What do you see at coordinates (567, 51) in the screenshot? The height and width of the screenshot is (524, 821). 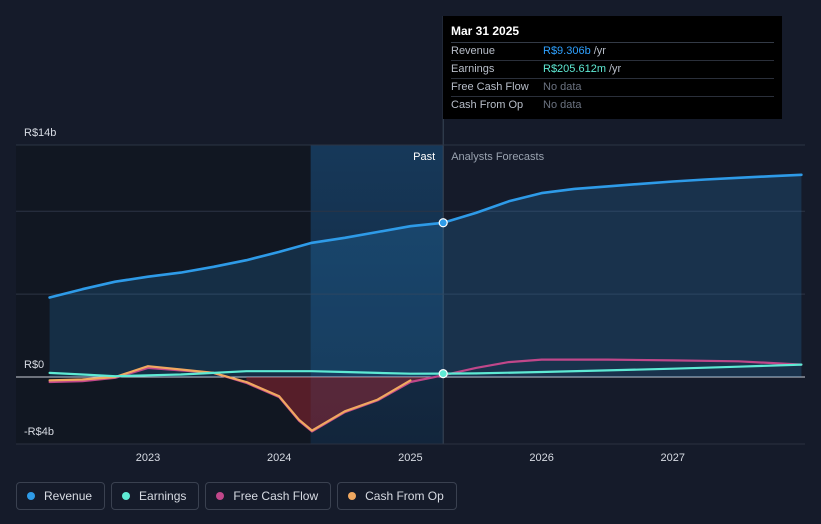 I see `tooltip-value: R$9.306b` at bounding box center [567, 51].